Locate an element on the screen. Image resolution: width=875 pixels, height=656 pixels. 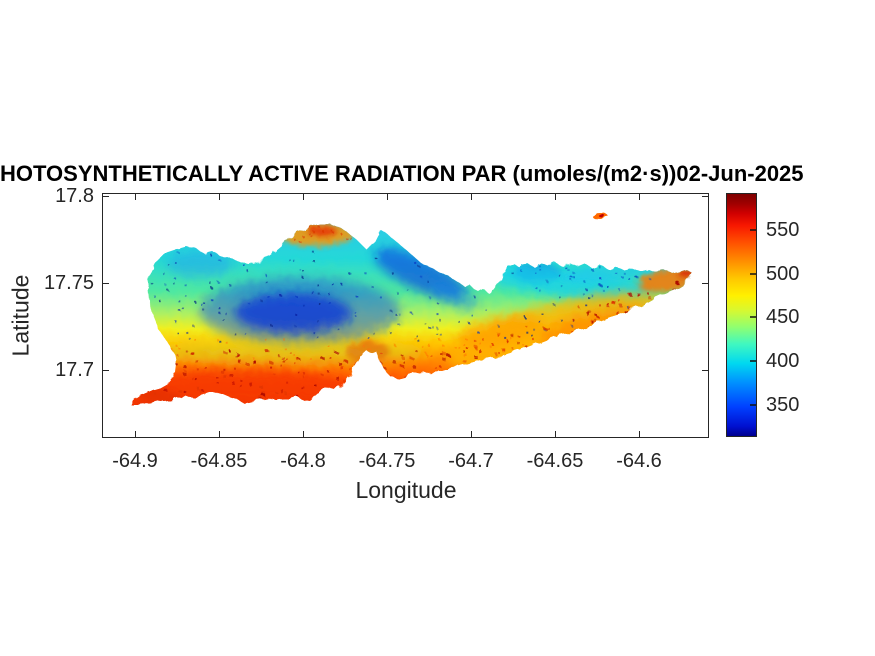
x-tick-label: -64.7 is located at coordinates (471, 461).